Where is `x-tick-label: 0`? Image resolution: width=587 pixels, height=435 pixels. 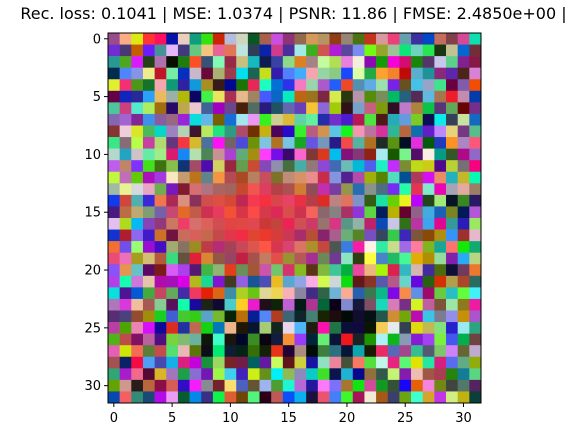 x-tick-label: 0 is located at coordinates (114, 418).